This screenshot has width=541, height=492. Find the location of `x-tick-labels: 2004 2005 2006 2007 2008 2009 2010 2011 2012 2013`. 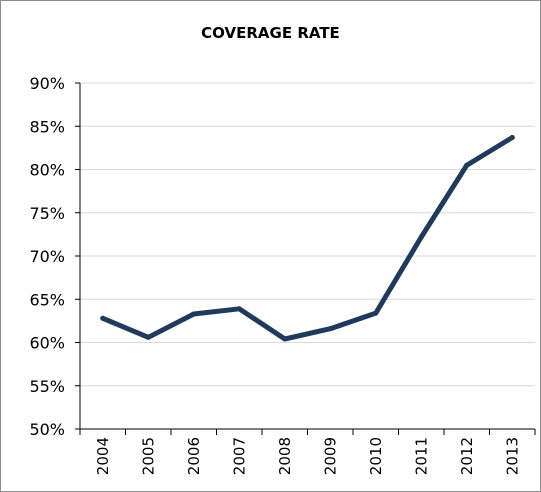

x-tick-labels: 2004 2005 2006 2007 2008 2009 2010 2011 2012 2013 is located at coordinates (308, 456).